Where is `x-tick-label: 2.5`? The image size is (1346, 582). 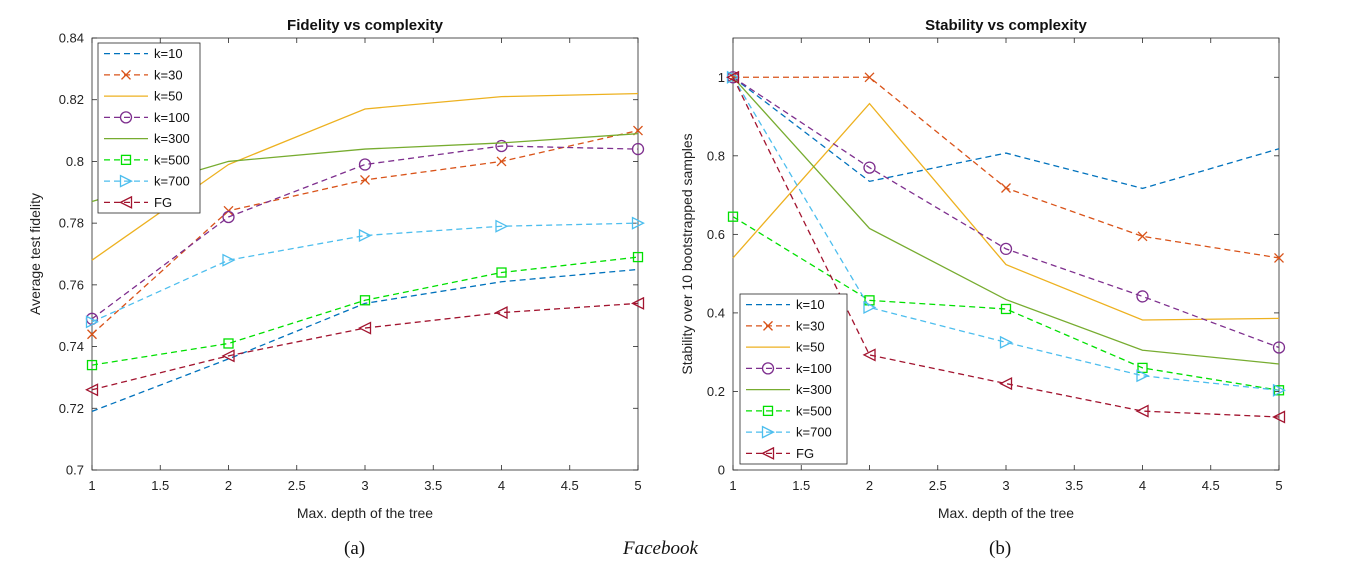 x-tick-label: 2.5 is located at coordinates (938, 485).